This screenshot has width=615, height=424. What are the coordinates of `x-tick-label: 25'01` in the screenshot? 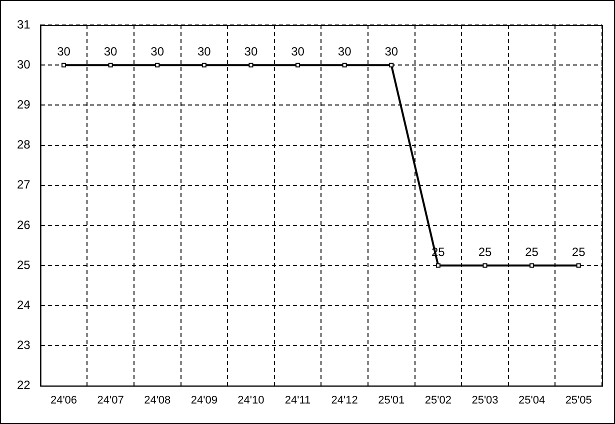 It's located at (391, 400).